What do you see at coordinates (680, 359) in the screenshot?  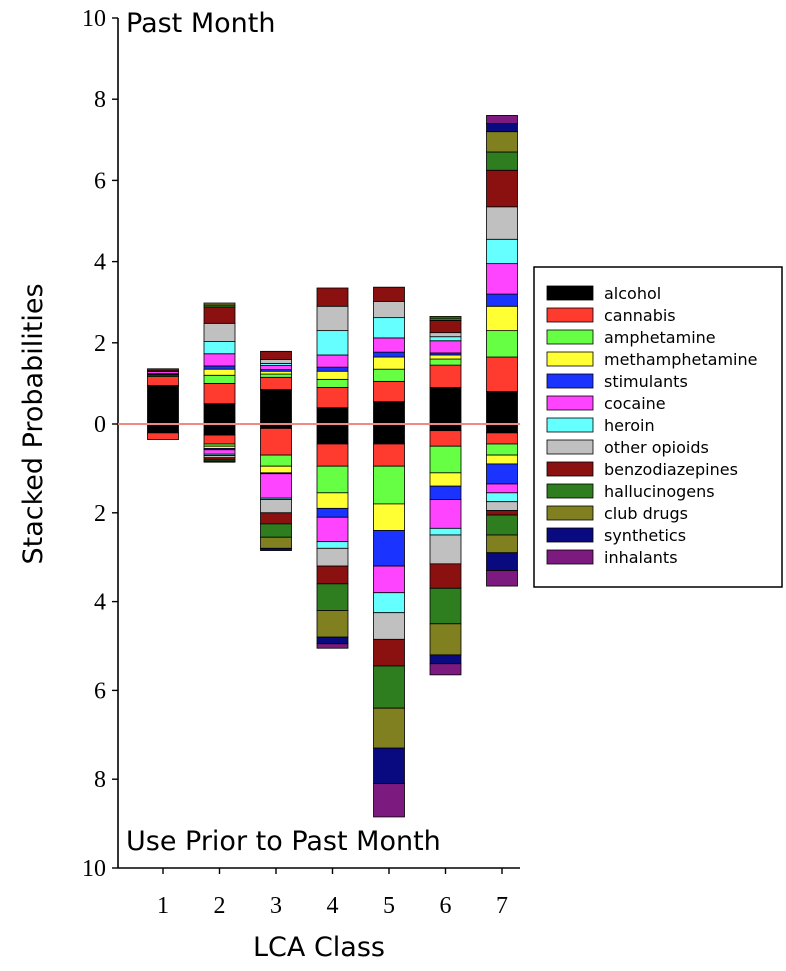 I see `legend-label-methamphetamine: methamphetamine` at bounding box center [680, 359].